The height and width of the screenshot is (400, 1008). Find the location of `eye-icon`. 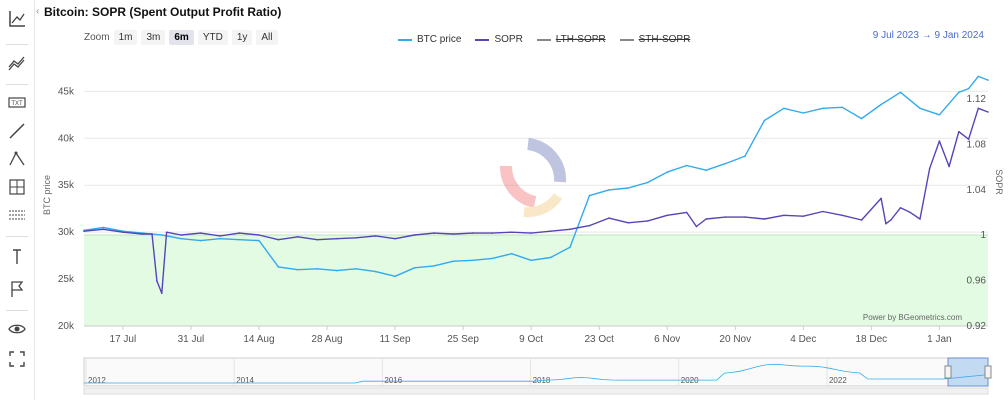

eye-icon is located at coordinates (17, 329).